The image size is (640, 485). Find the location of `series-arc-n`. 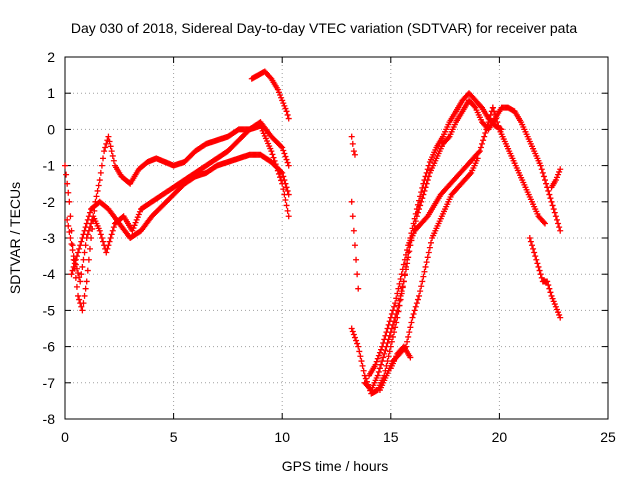

series-arc-n is located at coordinates (556, 178).